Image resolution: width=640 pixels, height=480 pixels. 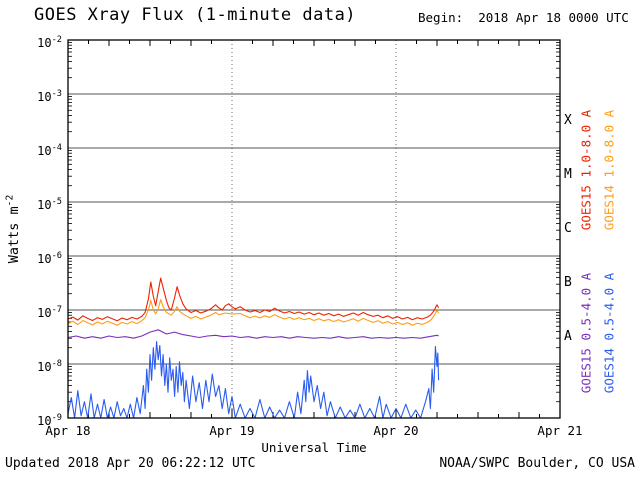 What do you see at coordinates (68, 430) in the screenshot?
I see `x-tick-label: Apr 18` at bounding box center [68, 430].